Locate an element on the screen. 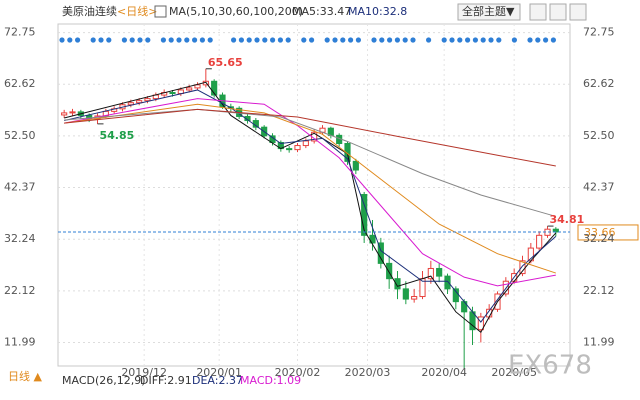 The height and width of the screenshot is (400, 640). x-tick-label: 2020/01 is located at coordinates (219, 372).